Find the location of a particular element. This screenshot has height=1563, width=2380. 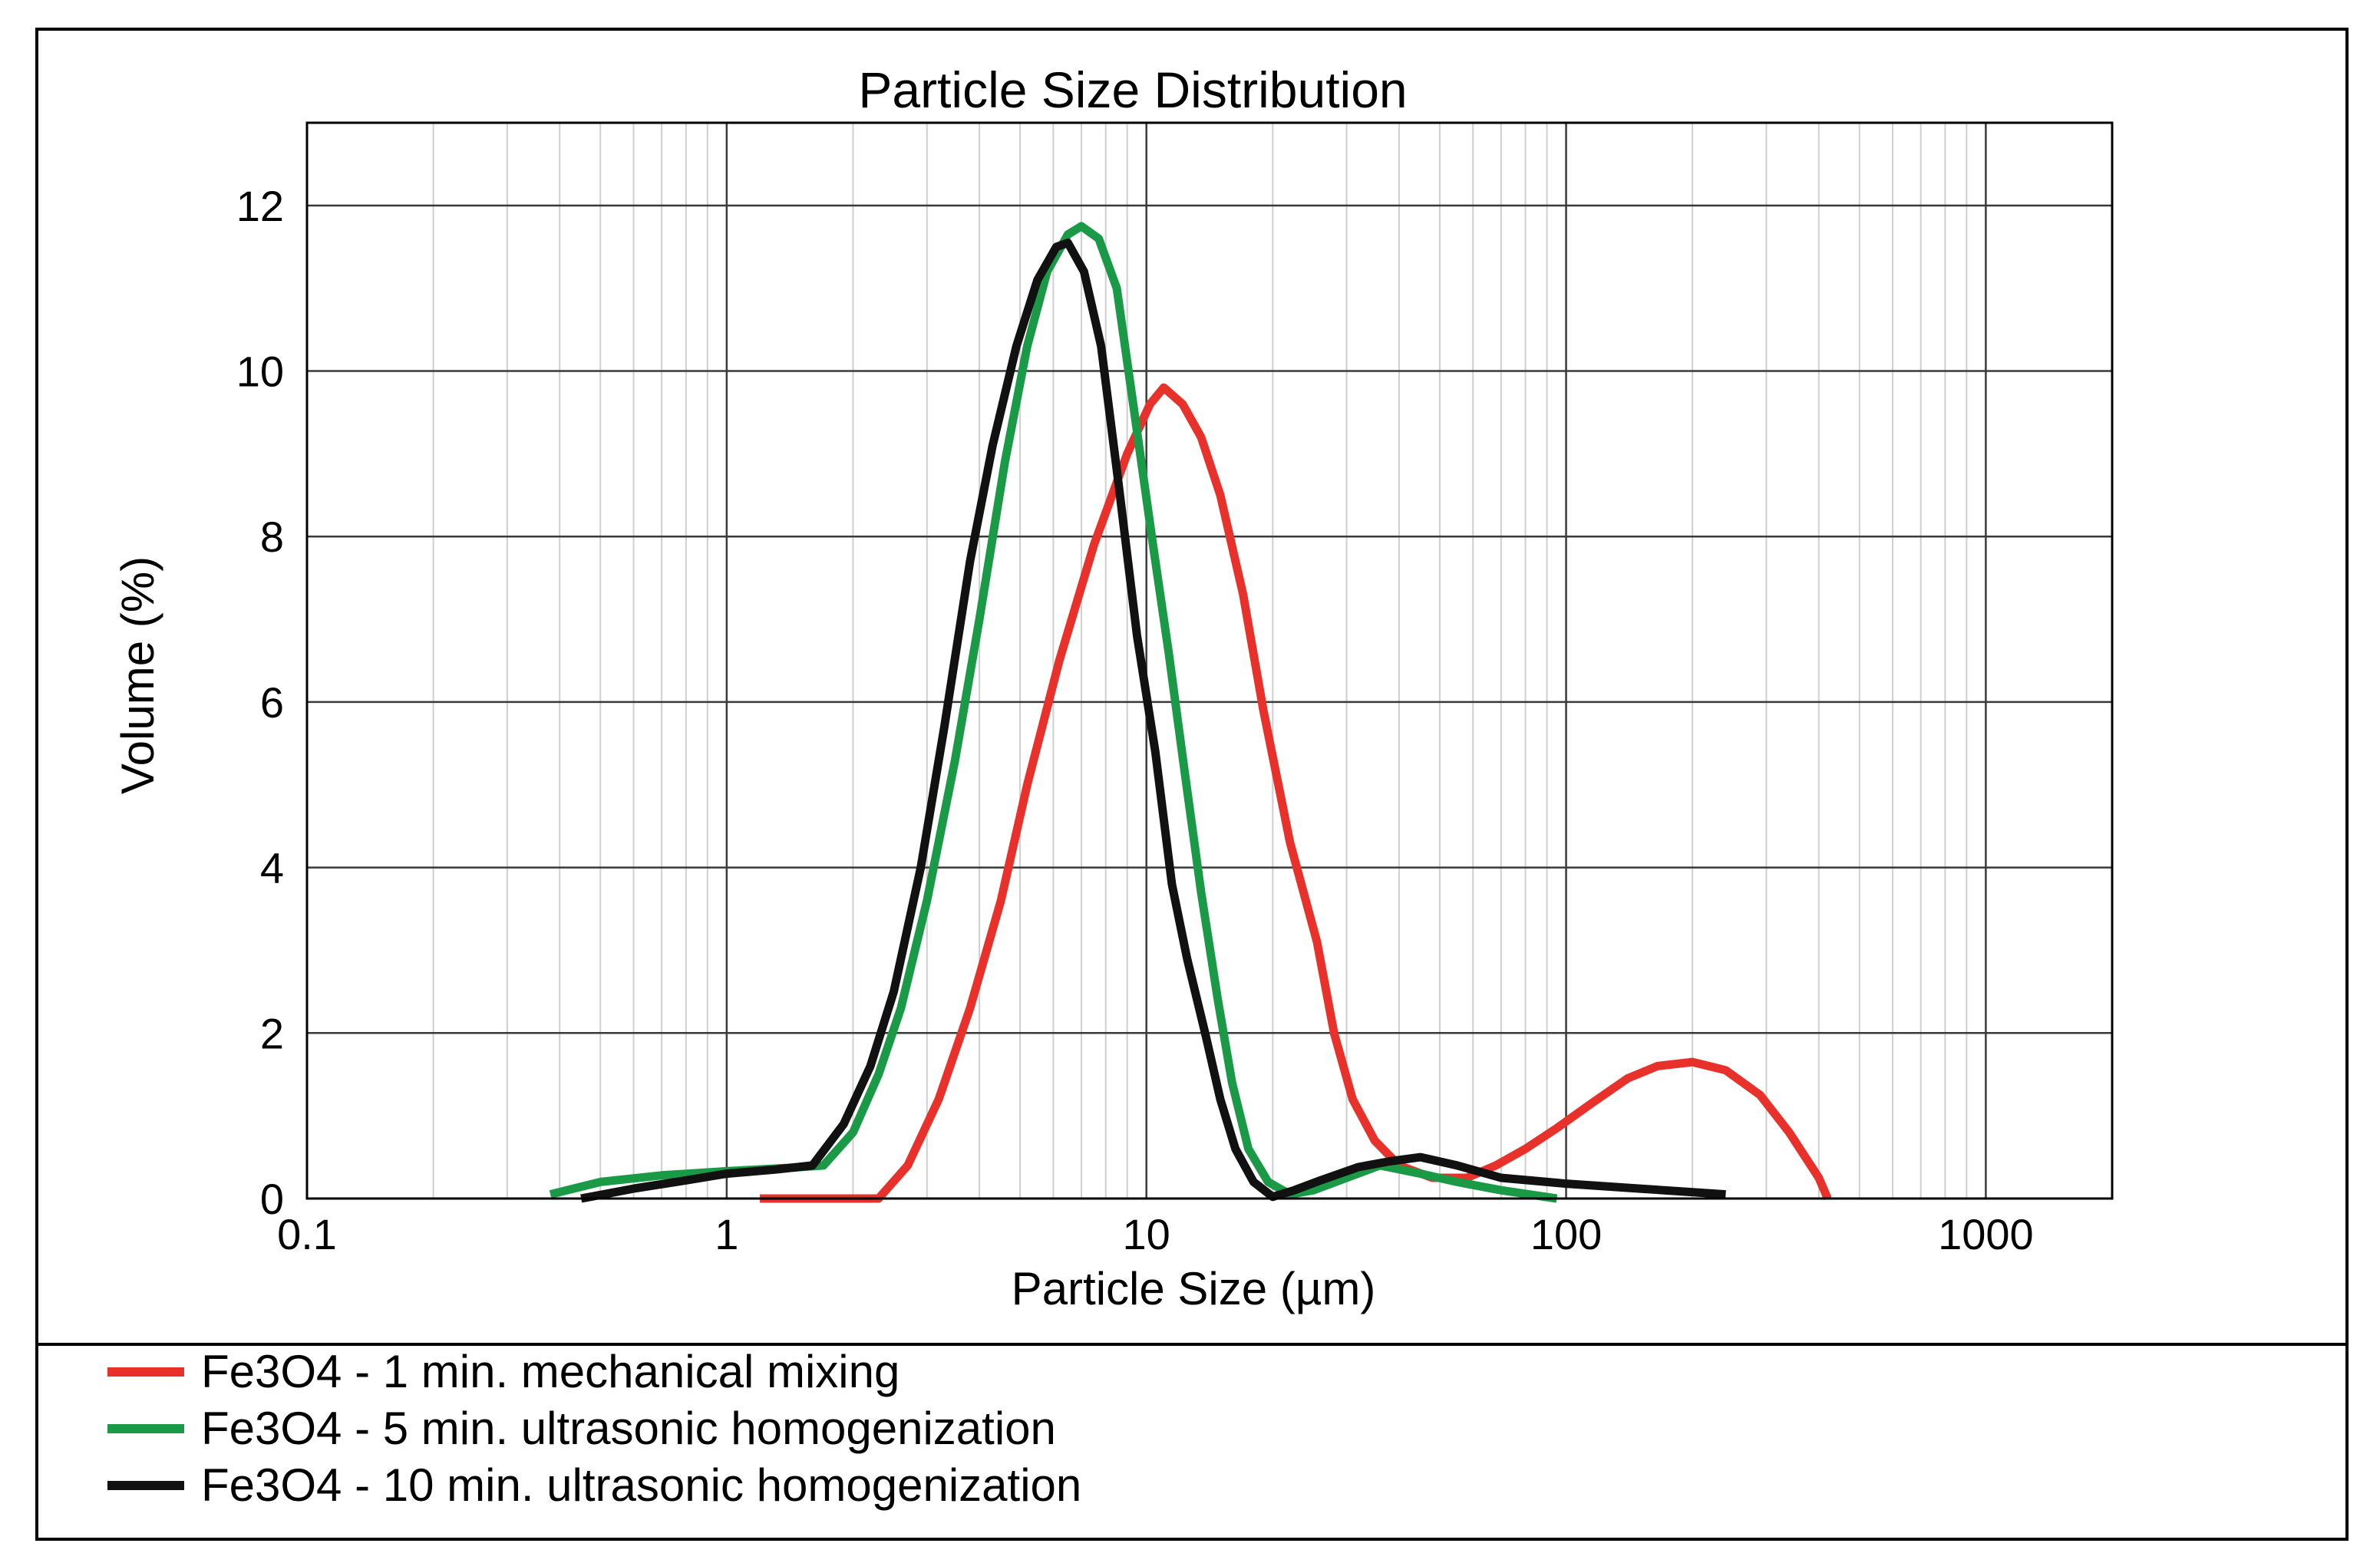

y-tick-label: 10 is located at coordinates (260, 372).